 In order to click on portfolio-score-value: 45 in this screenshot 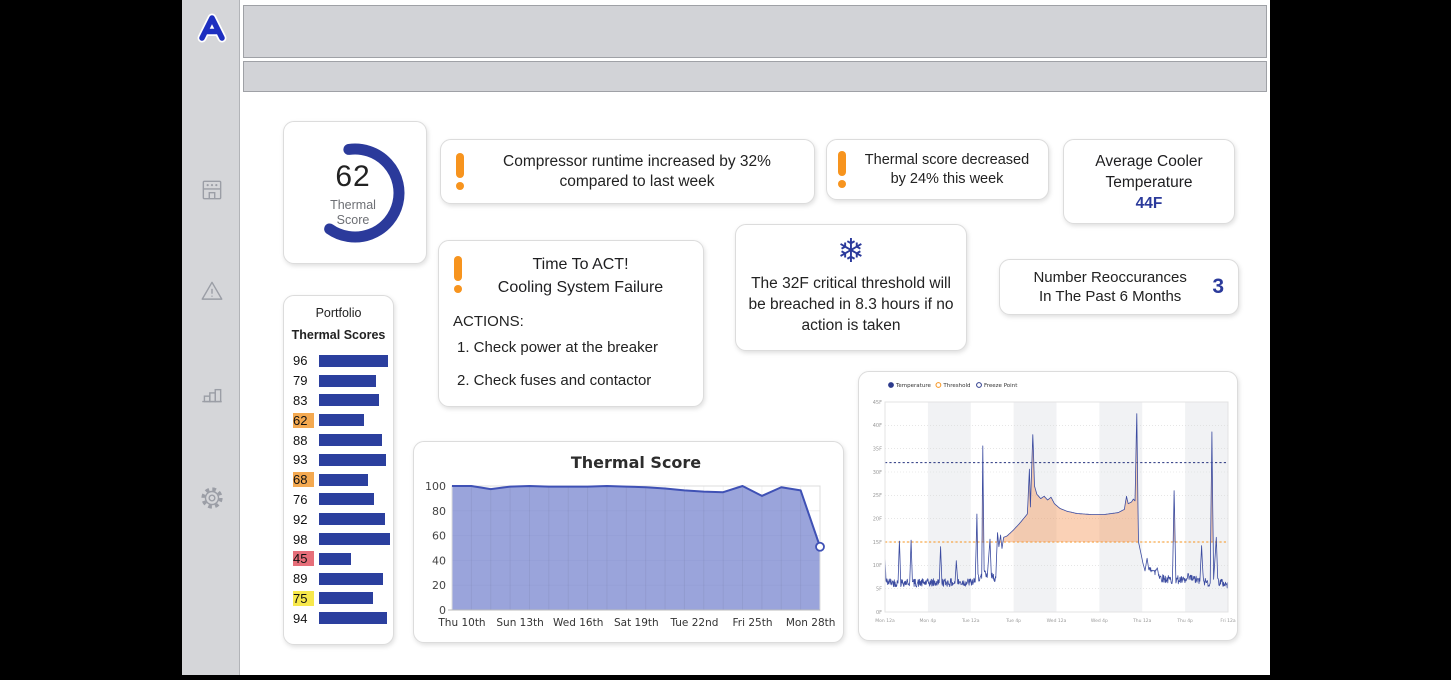, I will do `click(303, 559)`.